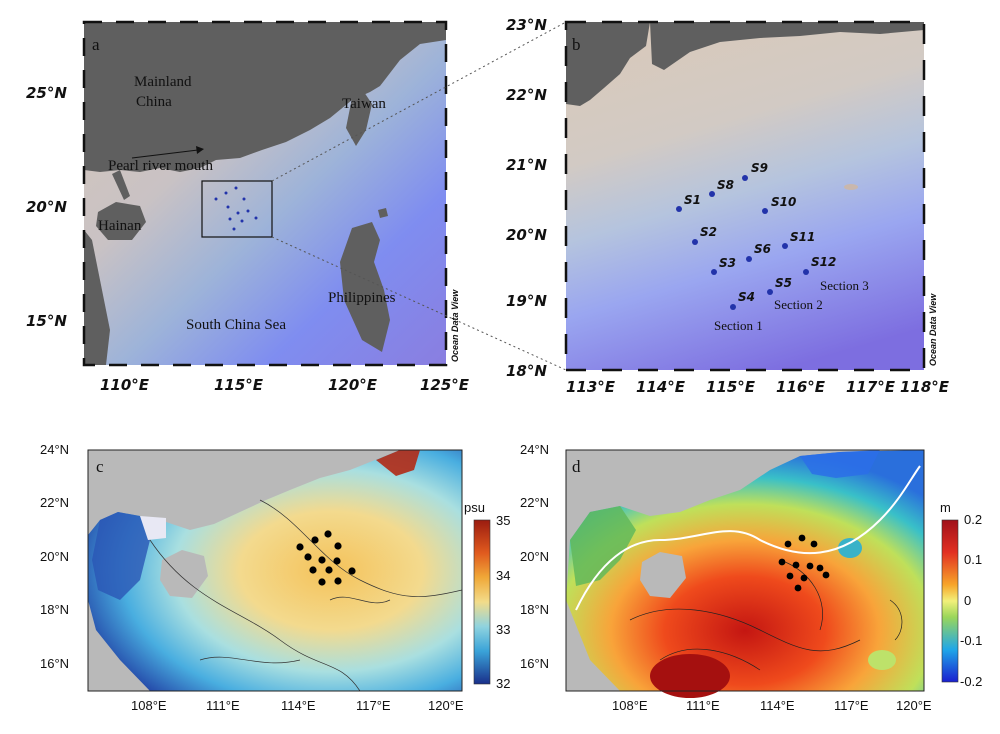 The width and height of the screenshot is (1000, 734). What do you see at coordinates (576, 44) in the screenshot?
I see `panel-b-letter: b` at bounding box center [576, 44].